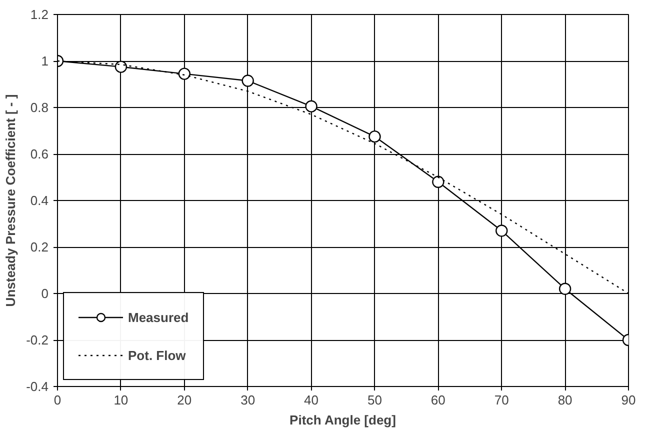  I want to click on legend-label: Pot. Flow, so click(157, 355).